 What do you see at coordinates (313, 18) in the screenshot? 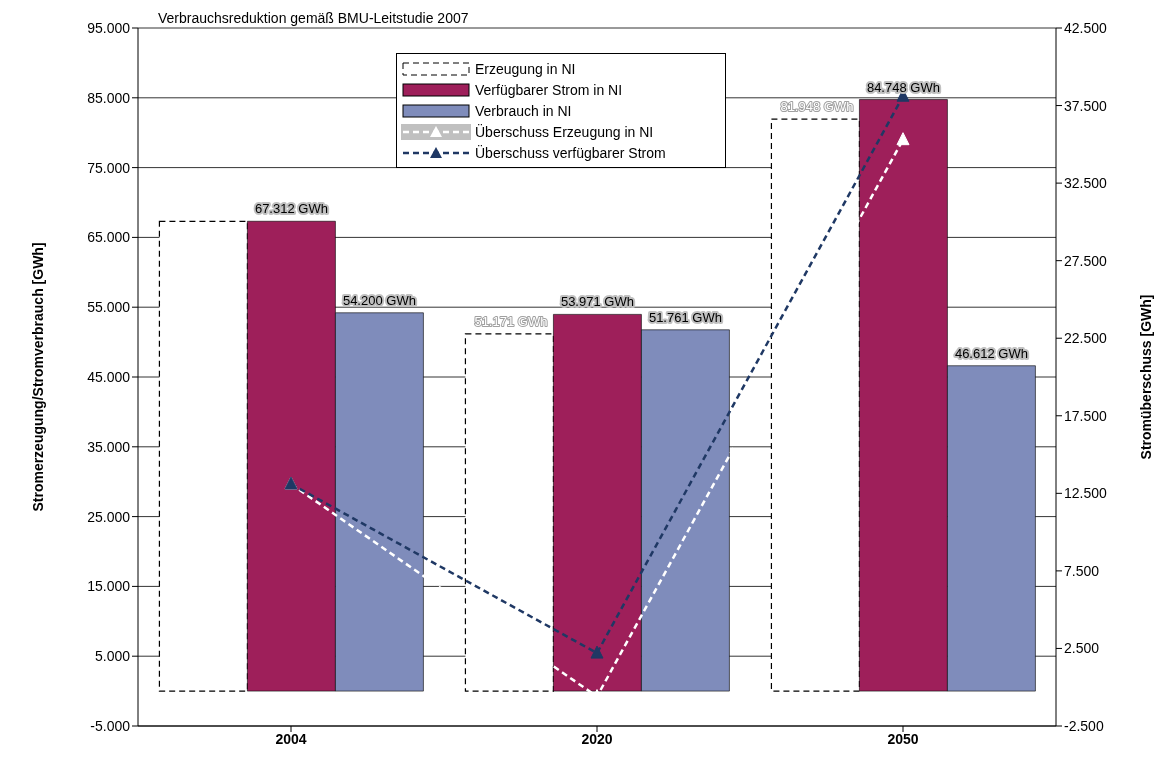
I see `chart-title: Verbrauchsreduktion gemäß BMU-Leitstudie 2007` at bounding box center [313, 18].